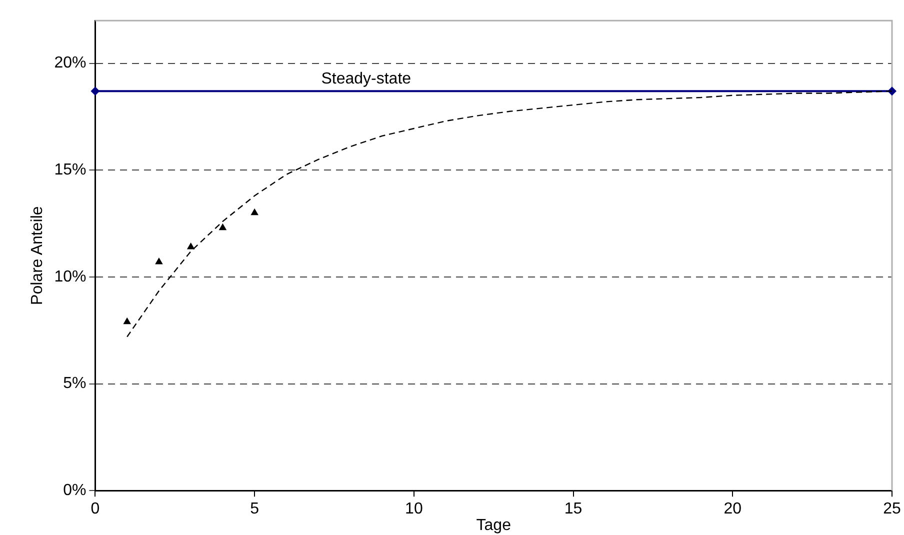 This screenshot has height=535, width=904. What do you see at coordinates (95, 509) in the screenshot?
I see `x-tick-label: 0` at bounding box center [95, 509].